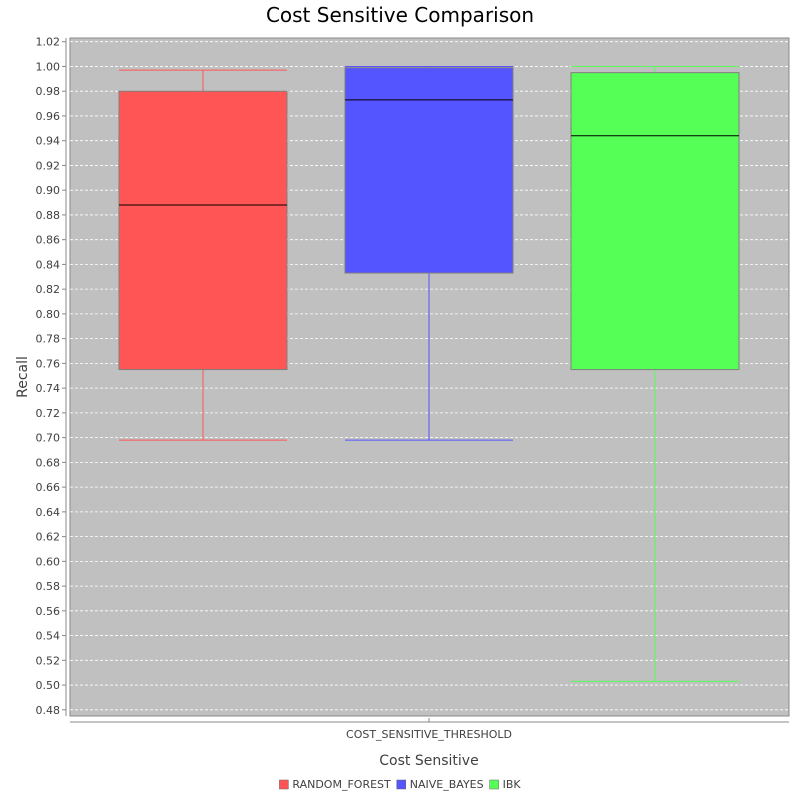 The image size is (800, 800). Describe the element at coordinates (48, 42) in the screenshot. I see `y-tick-label: 1.02` at that location.